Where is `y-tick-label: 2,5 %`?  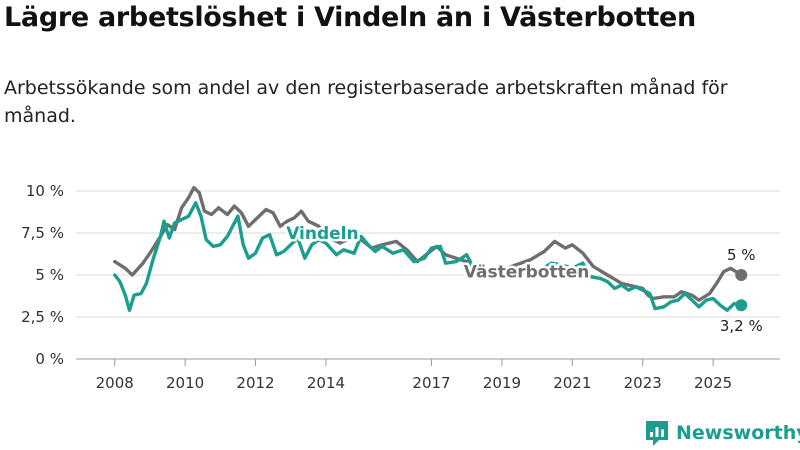
y-tick-label: 2,5 % is located at coordinates (42, 317).